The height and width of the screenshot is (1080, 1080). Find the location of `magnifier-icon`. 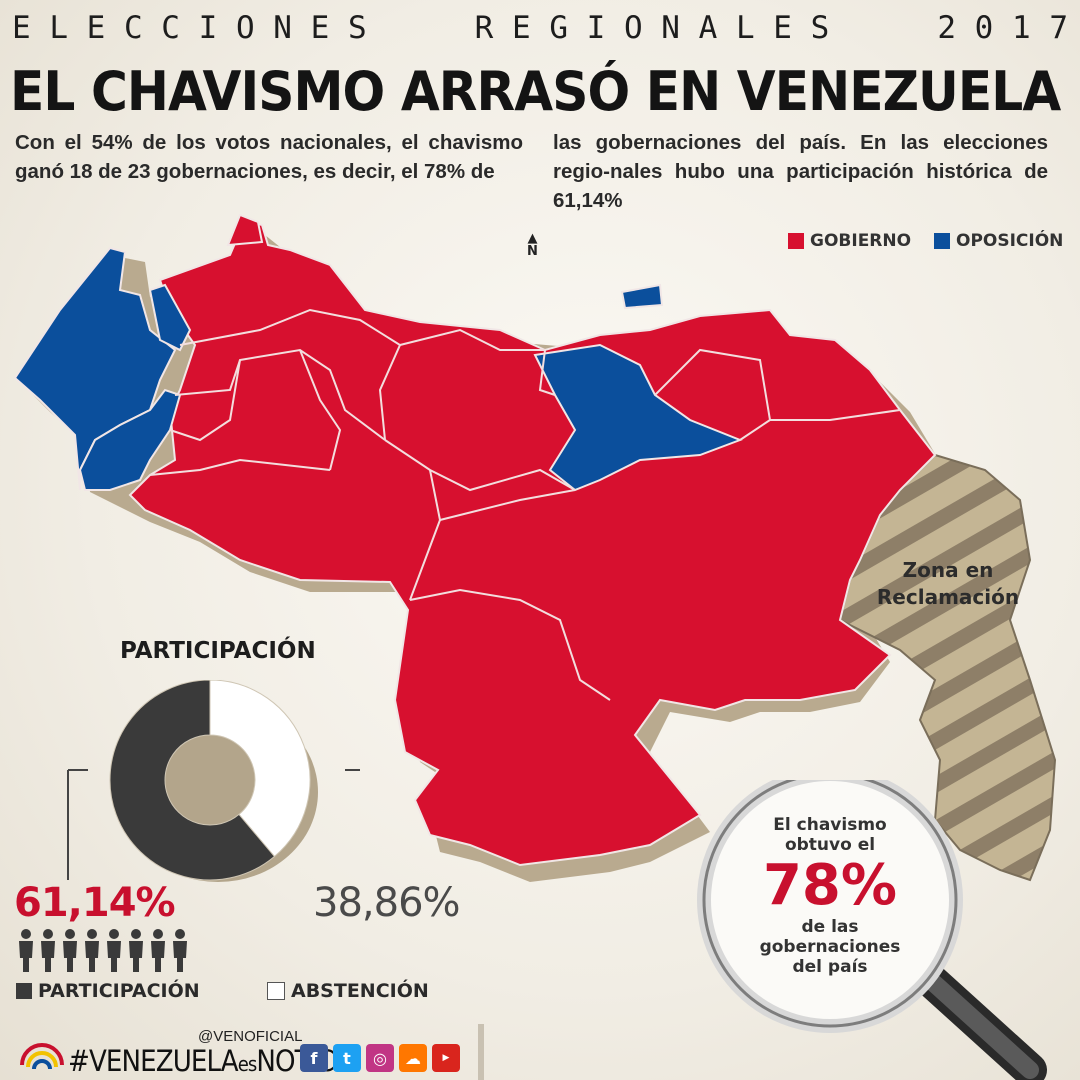

magnifier-icon is located at coordinates (872, 930).